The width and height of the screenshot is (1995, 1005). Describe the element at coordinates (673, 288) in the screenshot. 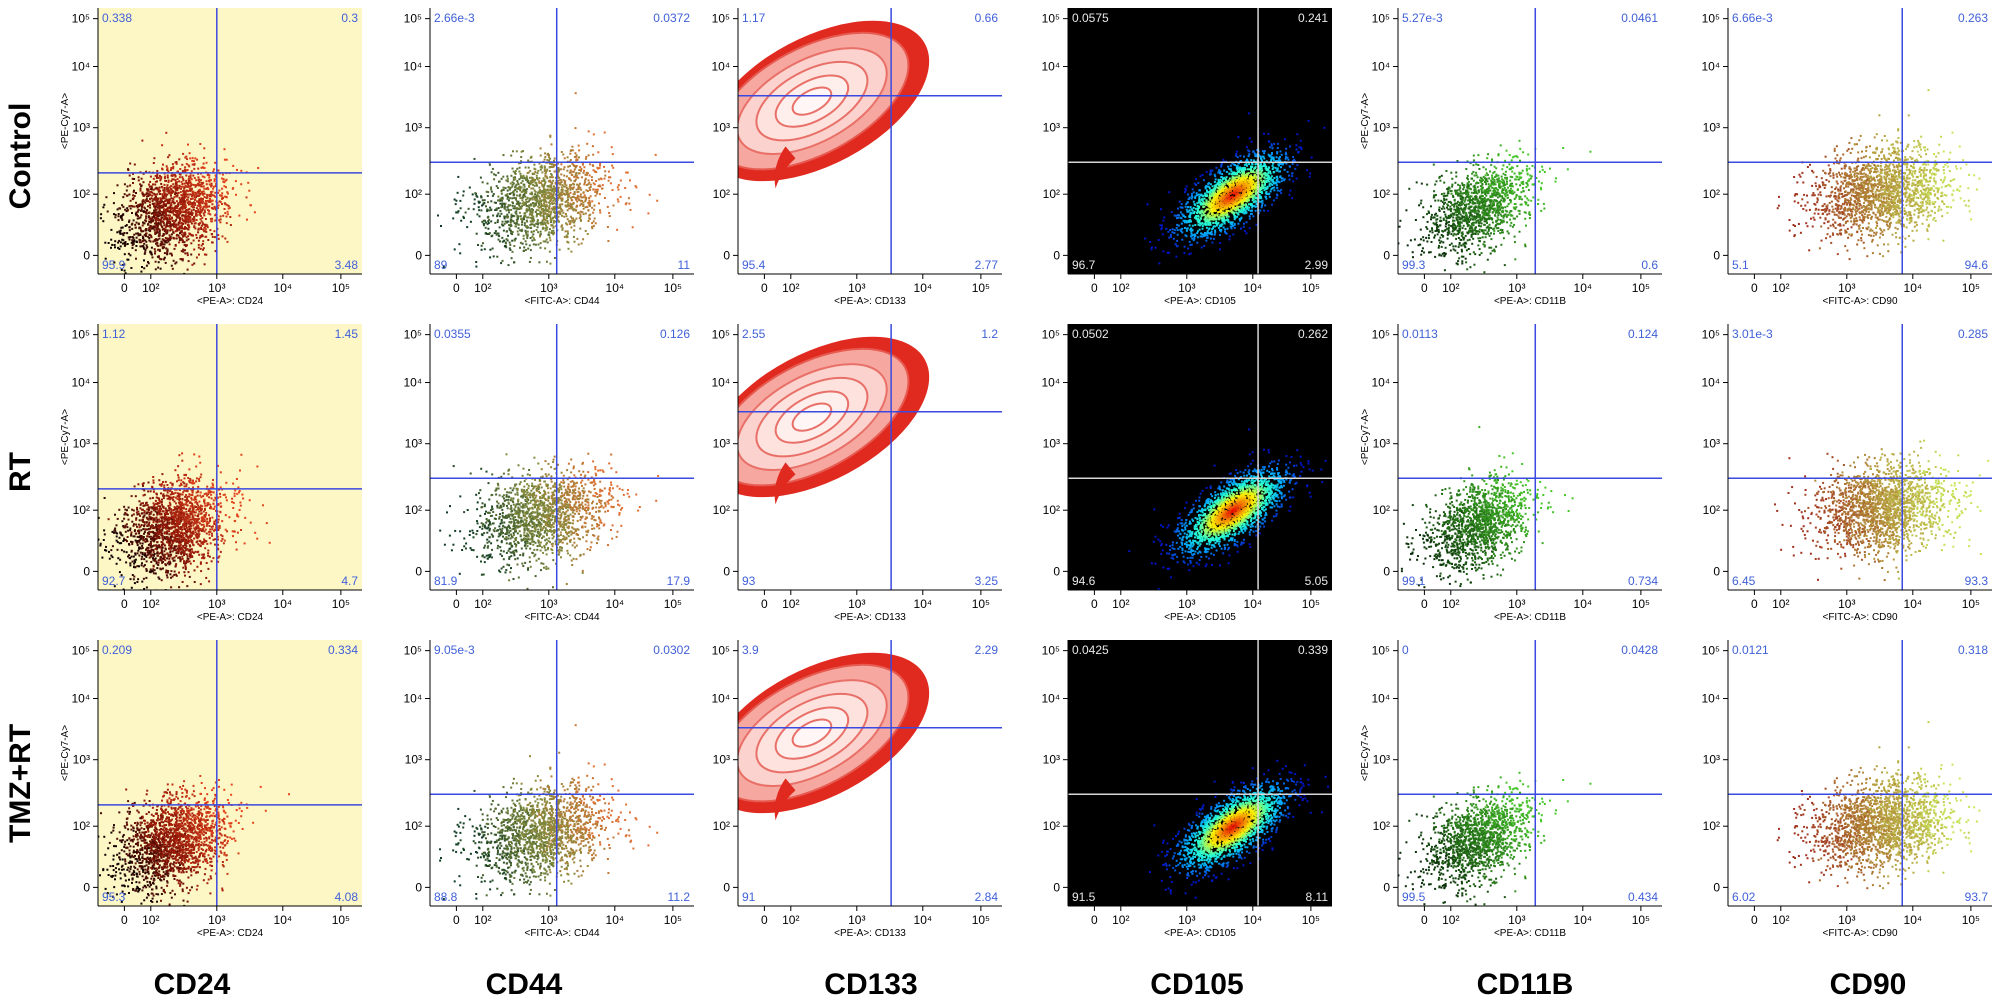

I see `x-tick-label: 10⁵` at that location.